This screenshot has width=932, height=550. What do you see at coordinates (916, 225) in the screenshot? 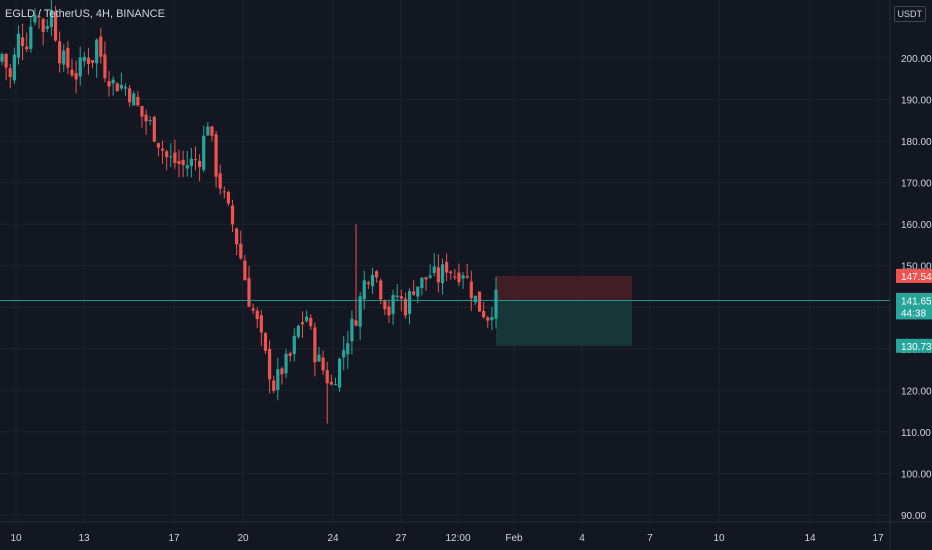
I see `price-tick-label: 160.00` at bounding box center [916, 225].